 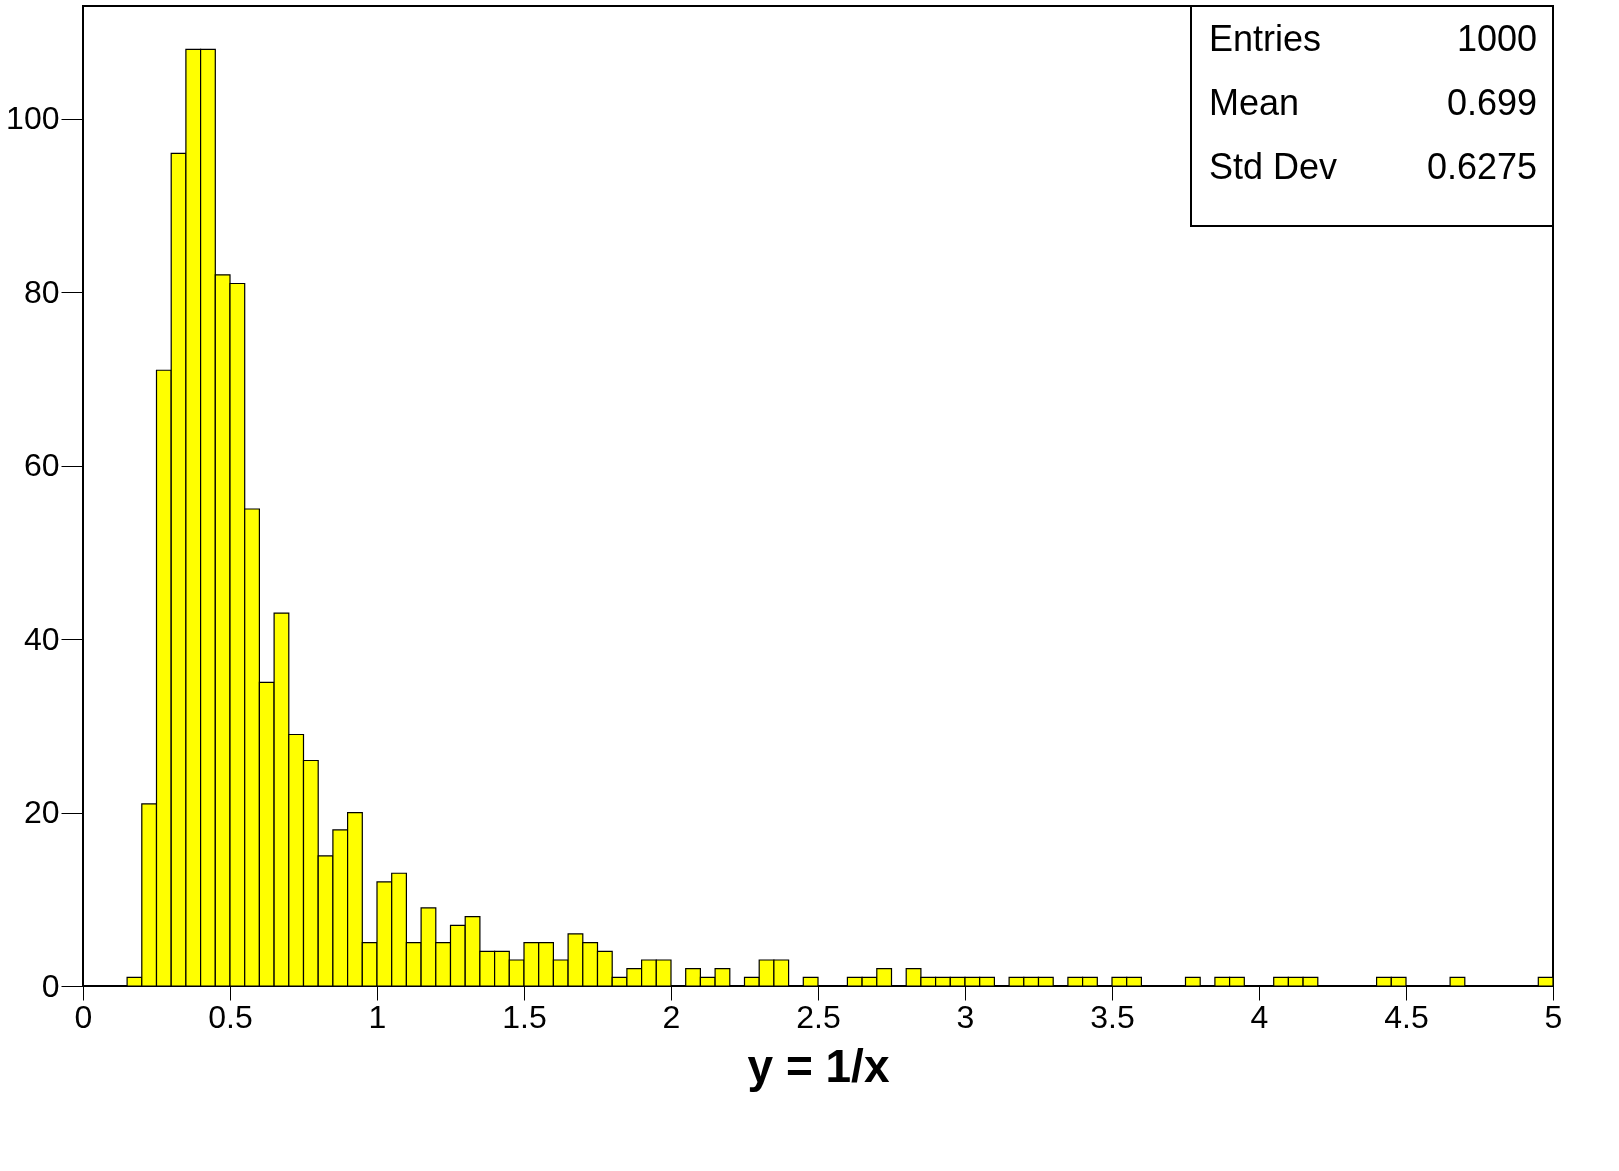 What do you see at coordinates (41, 812) in the screenshot?
I see `y-tick-label: 20` at bounding box center [41, 812].